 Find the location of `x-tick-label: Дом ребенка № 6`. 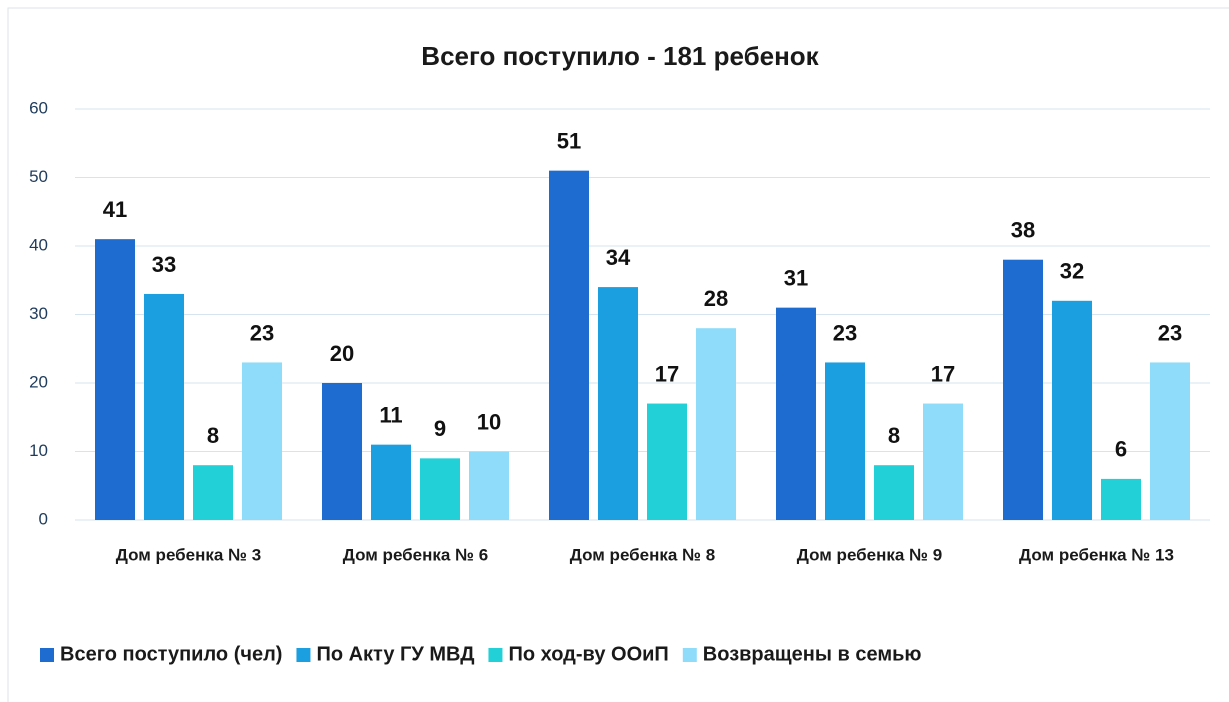

x-tick-label: Дом ребенка № 6 is located at coordinates (415, 554).